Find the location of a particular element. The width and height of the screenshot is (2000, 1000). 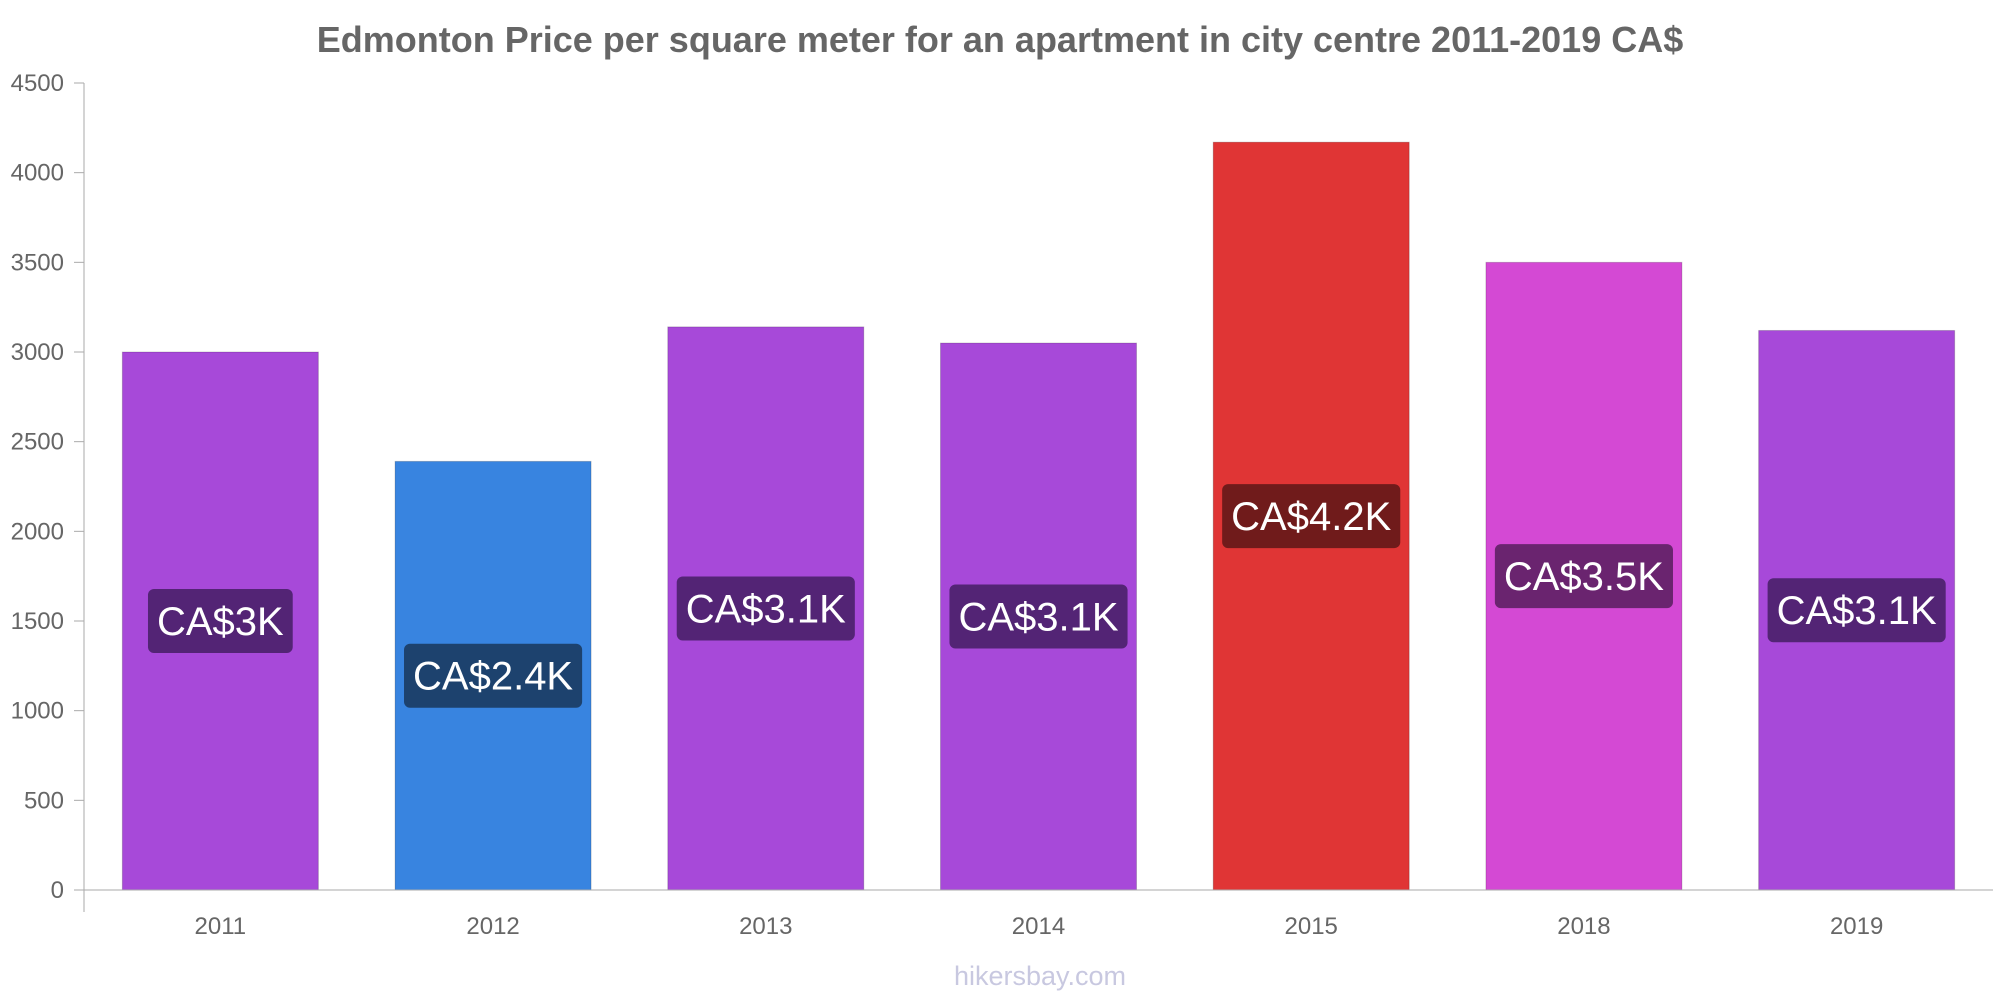

data-label-2019: CA$3.1K is located at coordinates (1856, 610).